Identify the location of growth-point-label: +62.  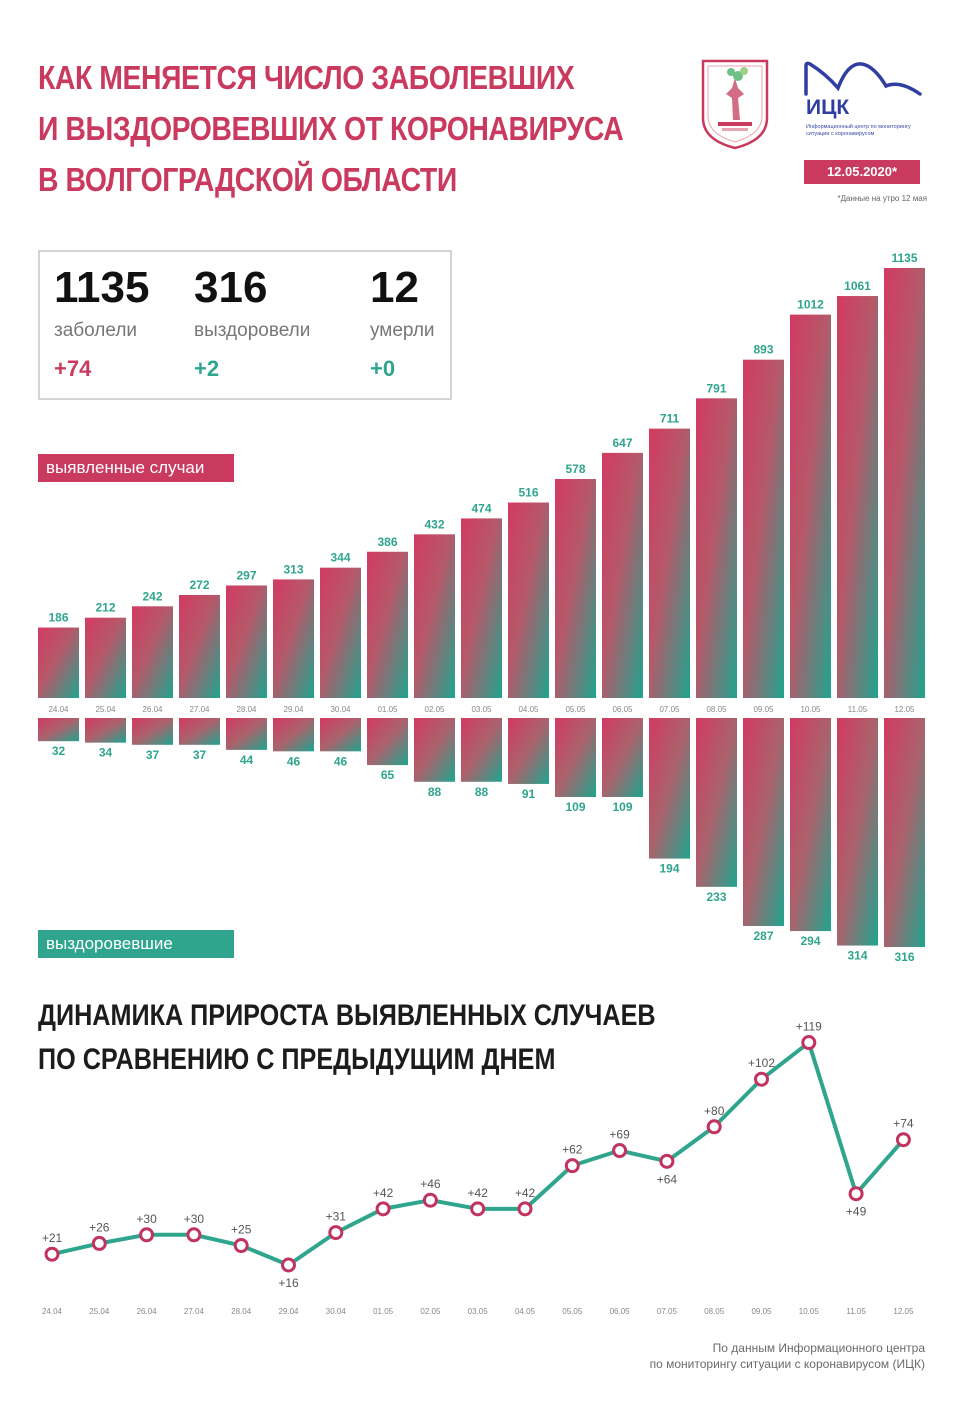
(572, 1150).